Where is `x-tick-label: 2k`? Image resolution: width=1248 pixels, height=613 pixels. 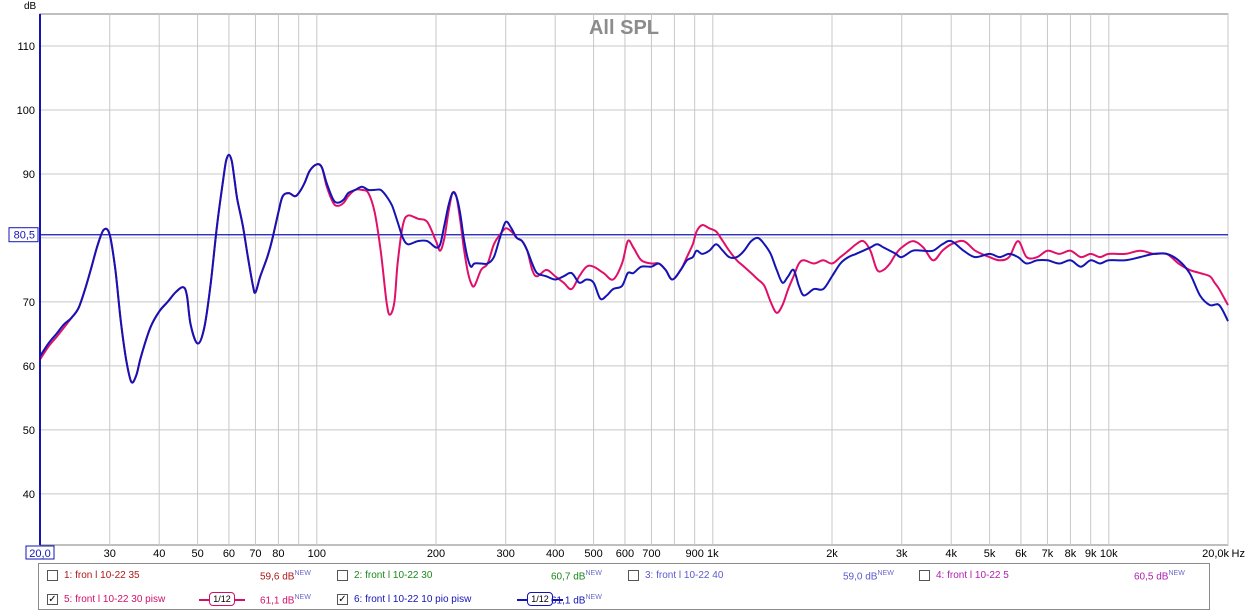
x-tick-label: 2k is located at coordinates (832, 554).